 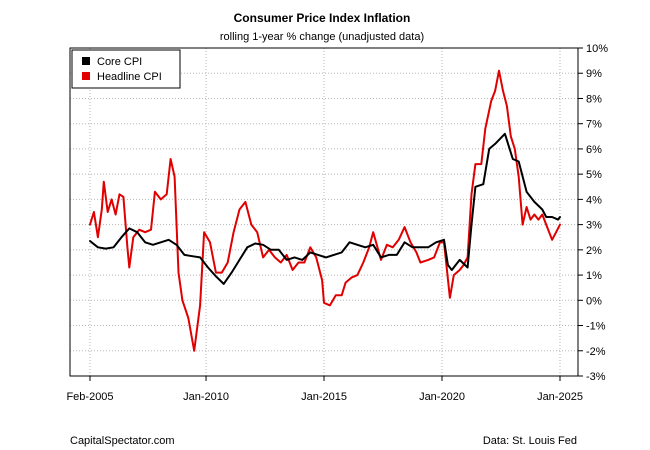 I want to click on y-tick-label: -1%, so click(x=596, y=327).